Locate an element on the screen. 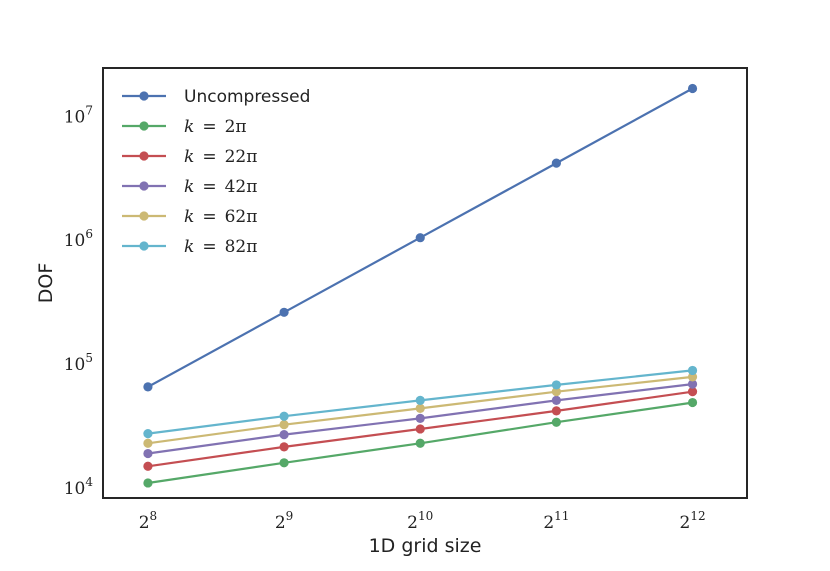 The width and height of the screenshot is (830, 571). legend-item-4: k = 62π is located at coordinates (189, 217).